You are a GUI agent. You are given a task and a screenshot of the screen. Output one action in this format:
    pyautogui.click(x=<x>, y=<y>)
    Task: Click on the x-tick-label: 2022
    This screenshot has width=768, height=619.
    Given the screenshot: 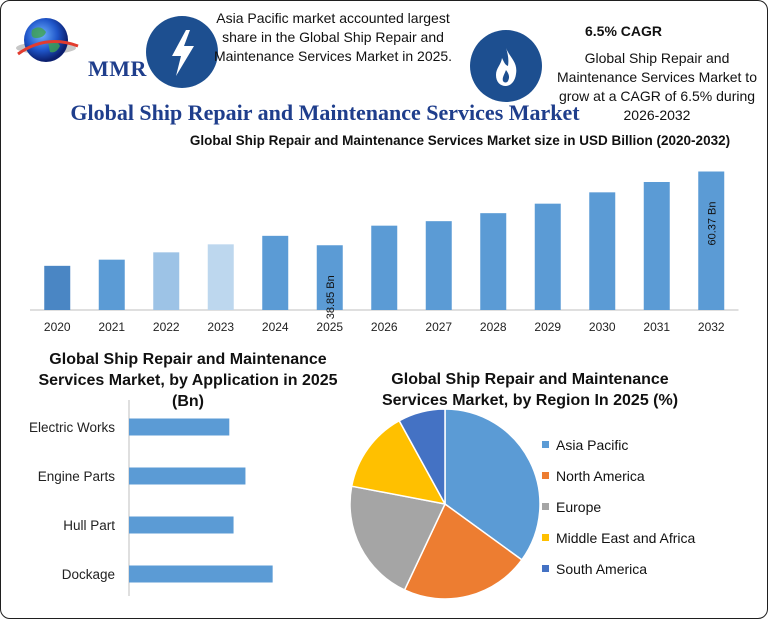 What is the action you would take?
    pyautogui.click(x=166, y=327)
    